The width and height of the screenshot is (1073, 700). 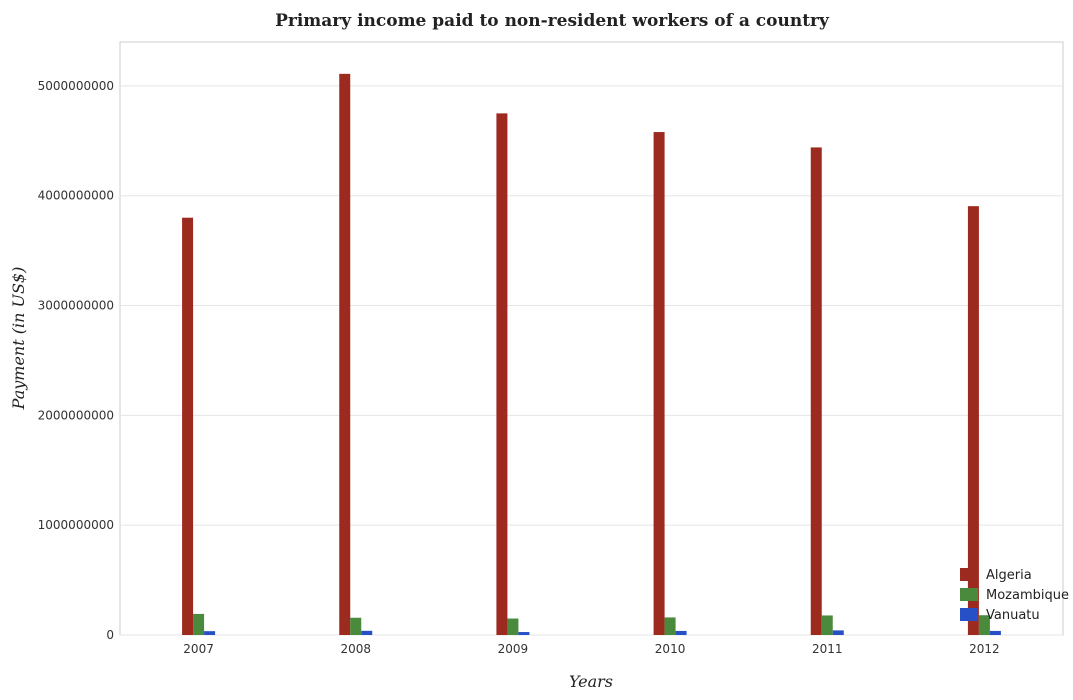 I want to click on bar-vanuatu-2011, so click(x=838, y=632).